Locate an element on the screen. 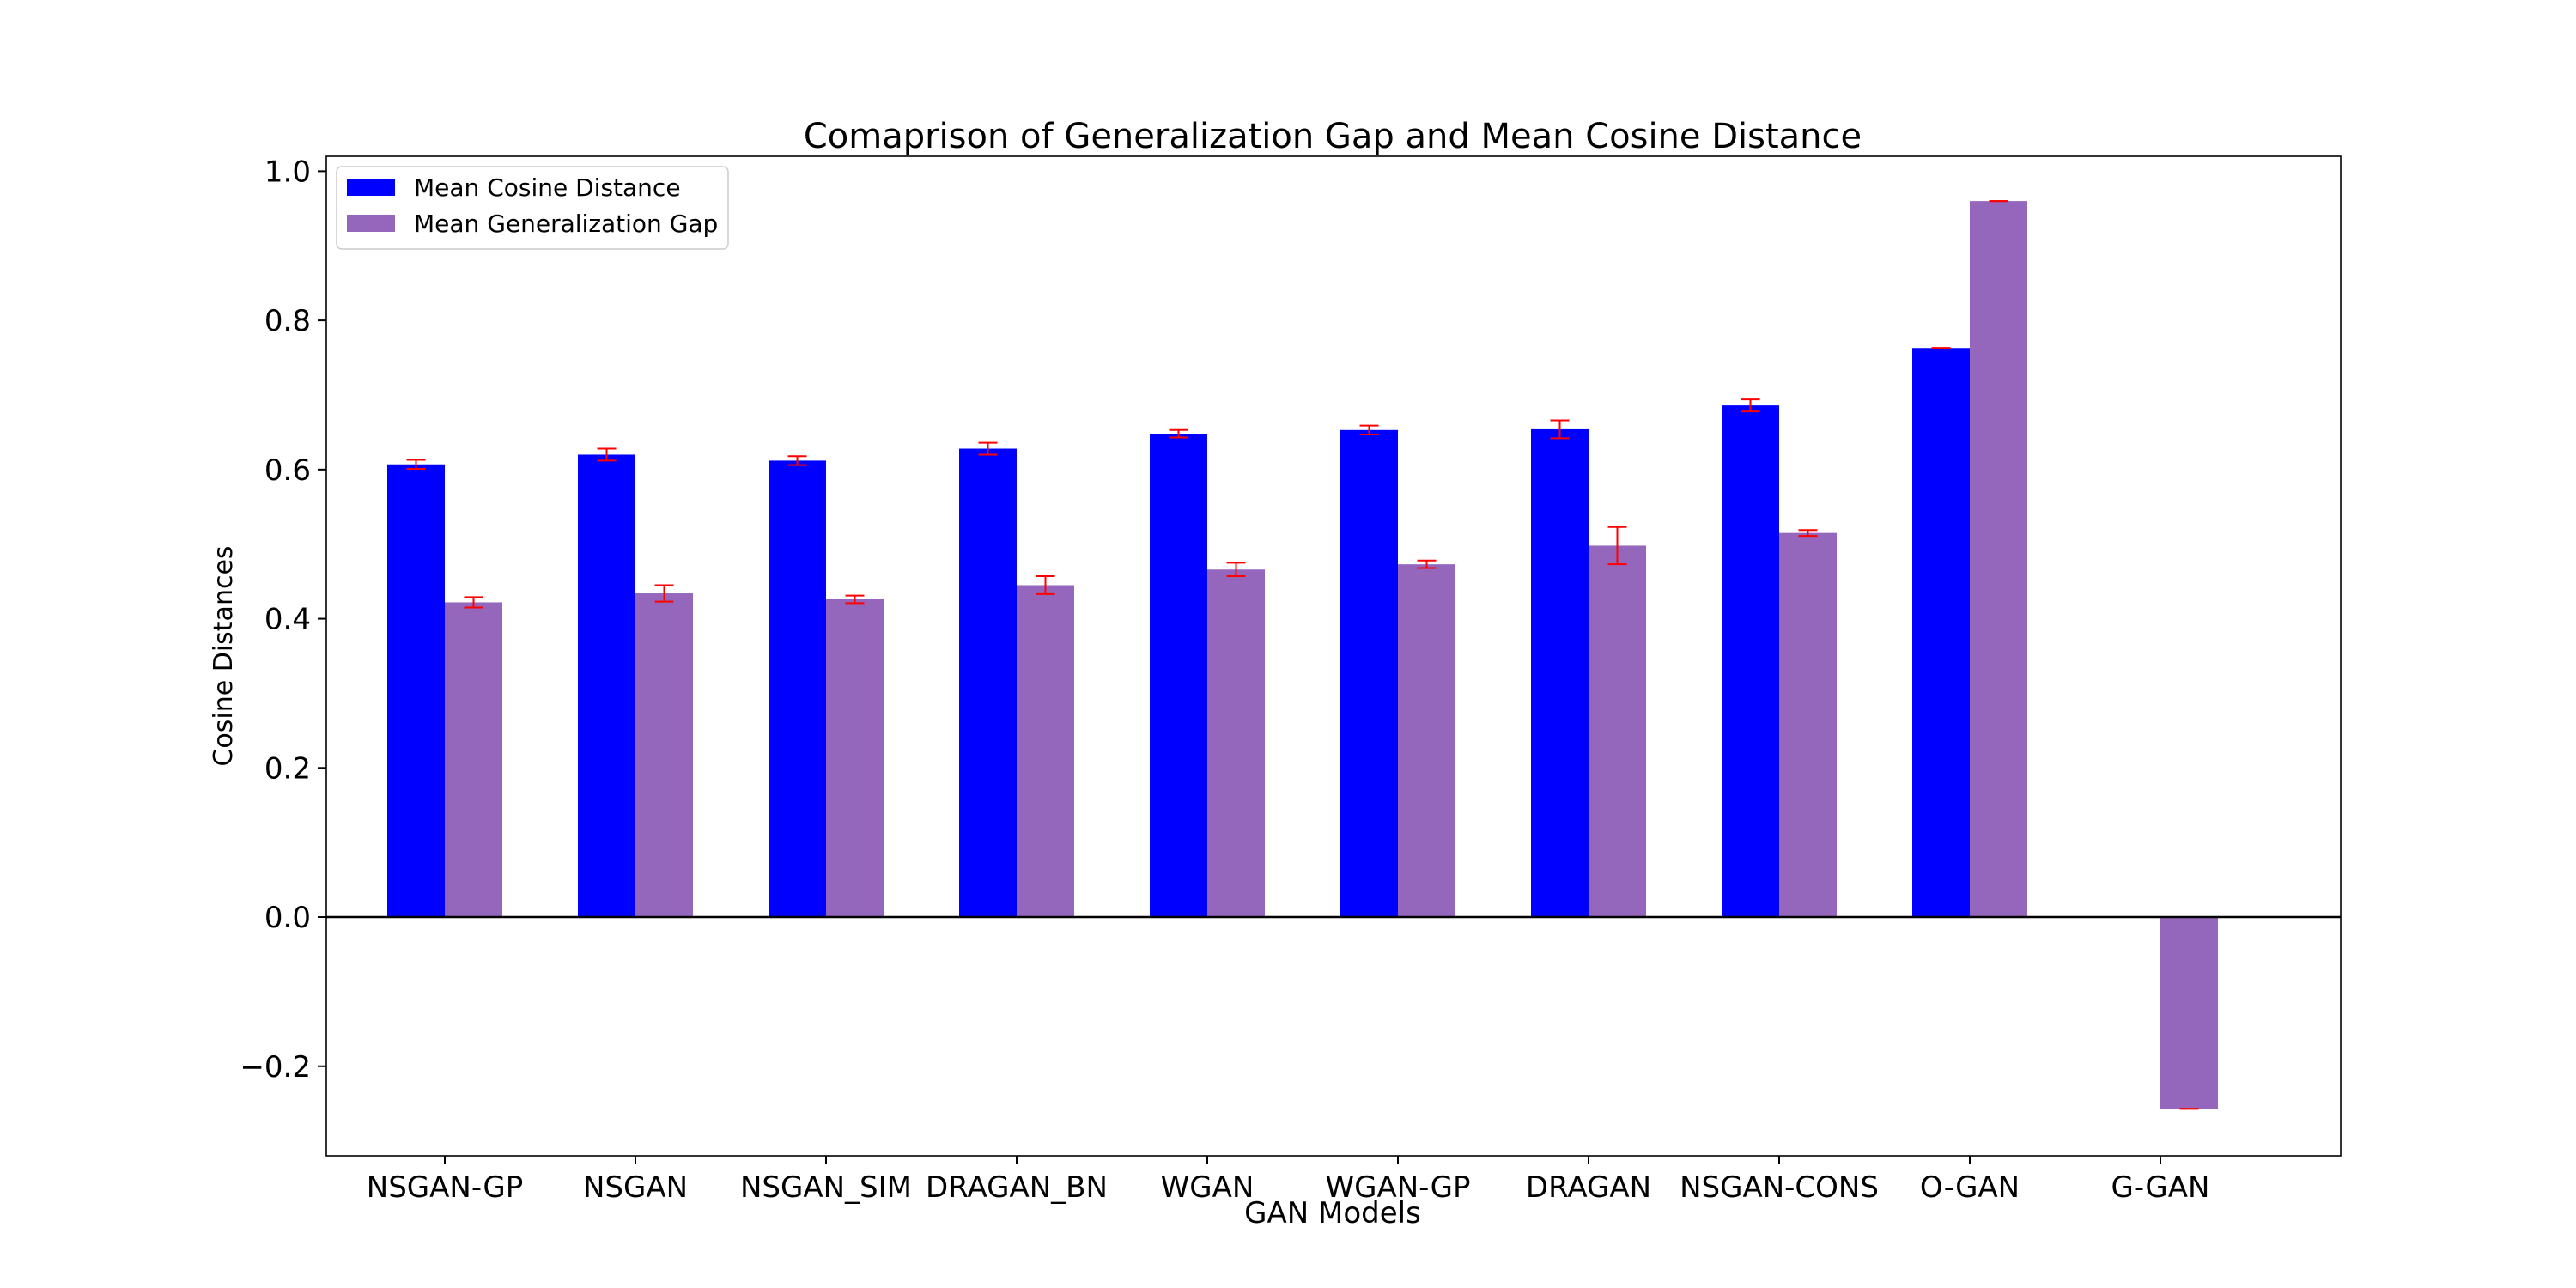 The height and width of the screenshot is (1288, 2576). bar-mean-generalization-gap-nsgan-cons is located at coordinates (1808, 725).